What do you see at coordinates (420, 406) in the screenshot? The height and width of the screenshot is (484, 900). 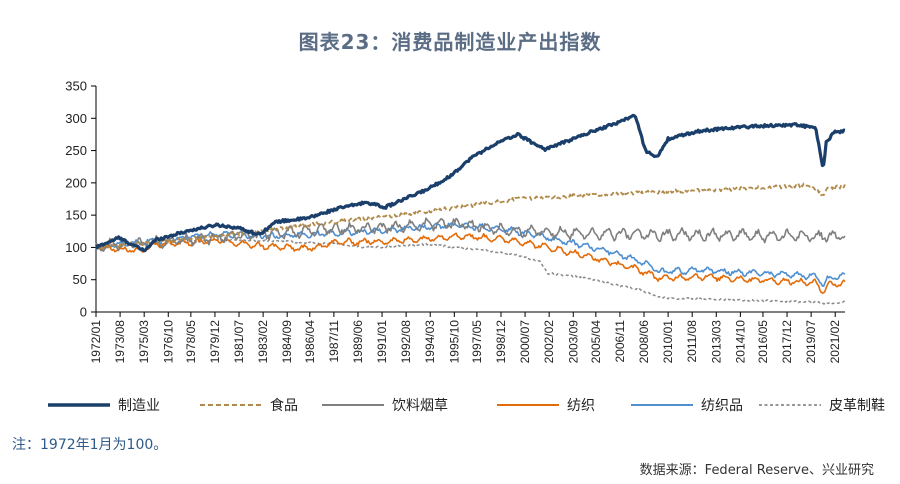 I see `legend-label: 饮料烟草` at bounding box center [420, 406].